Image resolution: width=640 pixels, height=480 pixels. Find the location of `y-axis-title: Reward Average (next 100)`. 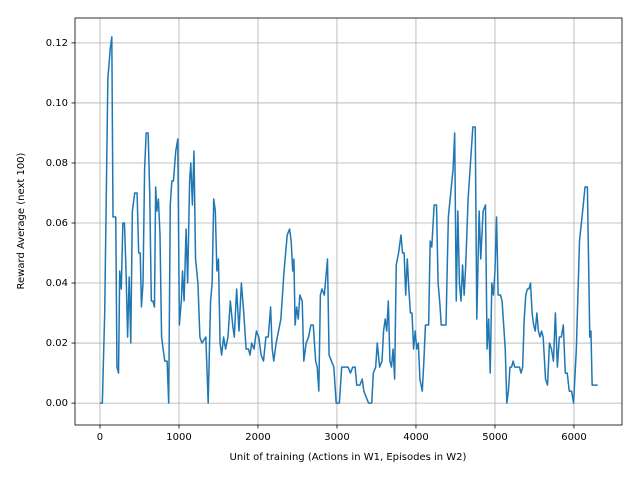

y-axis-title: Reward Average (next 100) is located at coordinates (21, 220).